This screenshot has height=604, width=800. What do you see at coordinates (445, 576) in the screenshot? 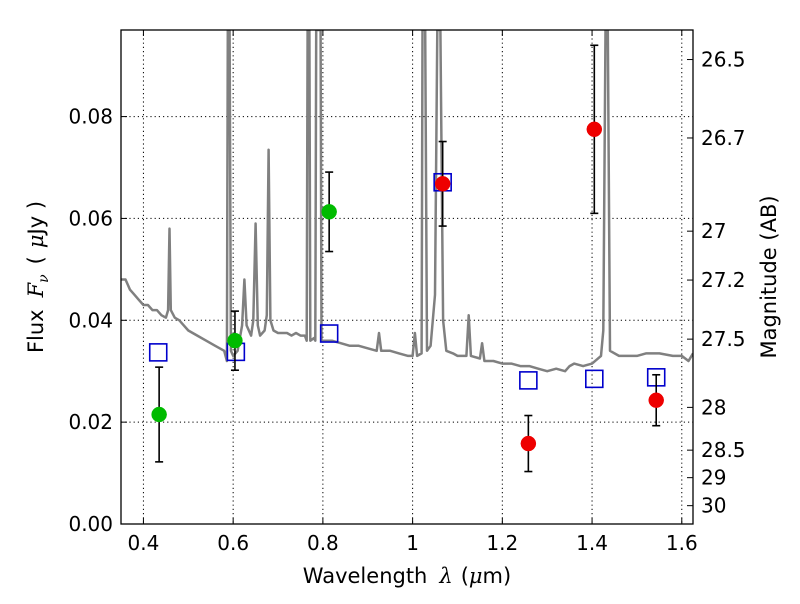
I see `x-axis-label-symbol: λ` at bounding box center [445, 576].